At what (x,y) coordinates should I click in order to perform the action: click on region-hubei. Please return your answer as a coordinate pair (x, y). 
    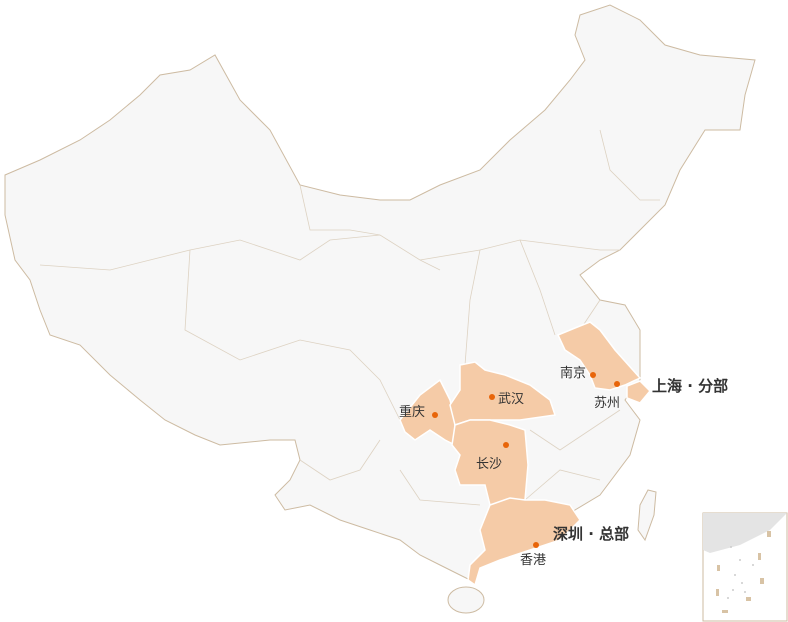
    Looking at the image, I should click on (502, 393).